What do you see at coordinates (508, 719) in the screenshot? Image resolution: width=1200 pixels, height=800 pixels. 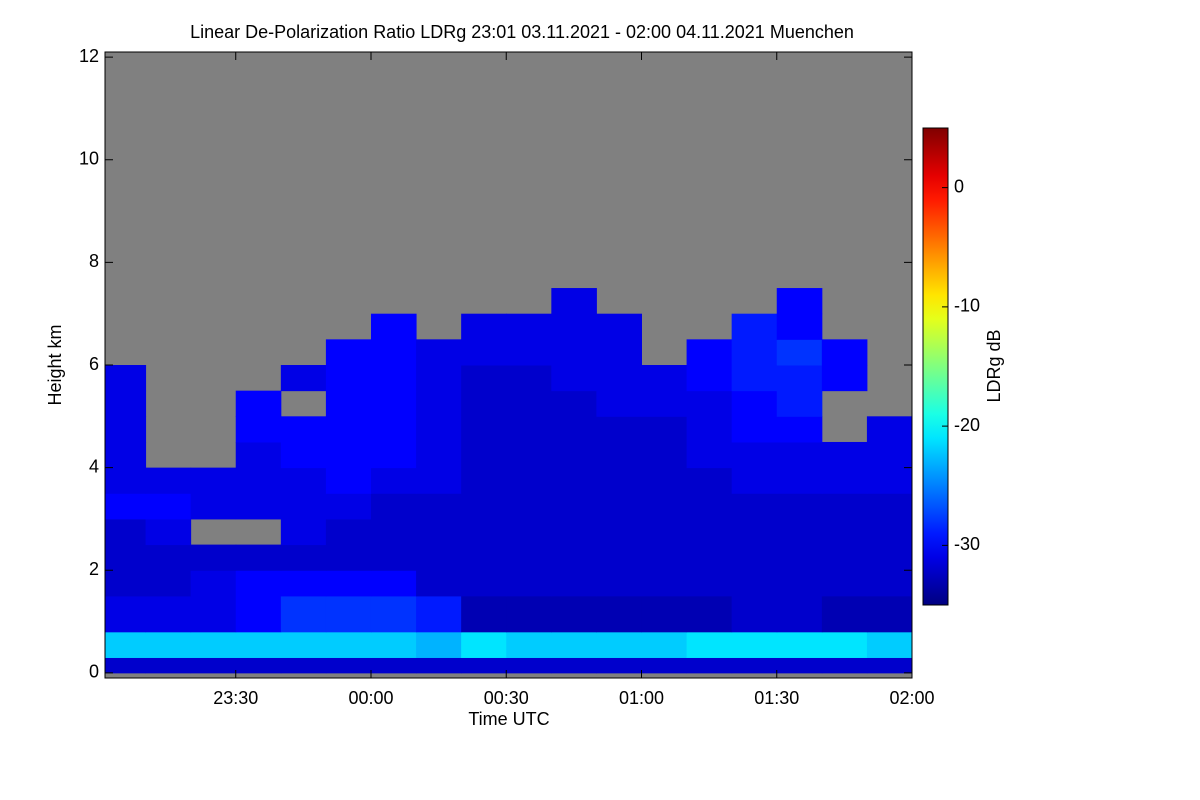 I see `x-axis-label: Time UTC` at bounding box center [508, 719].